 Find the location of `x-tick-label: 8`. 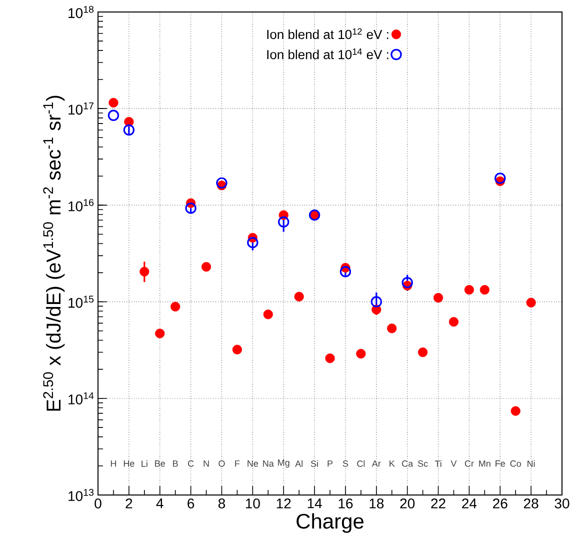

x-tick-label: 8 is located at coordinates (222, 503).